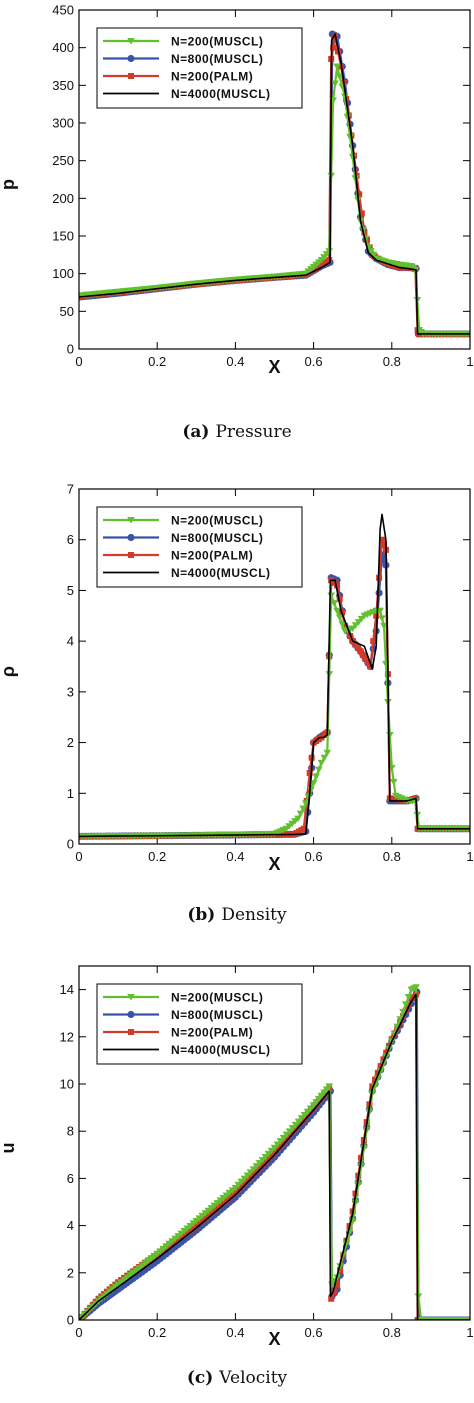  Describe the element at coordinates (237, 432) in the screenshot. I see `pressure-caption: (a) Pressure` at that location.